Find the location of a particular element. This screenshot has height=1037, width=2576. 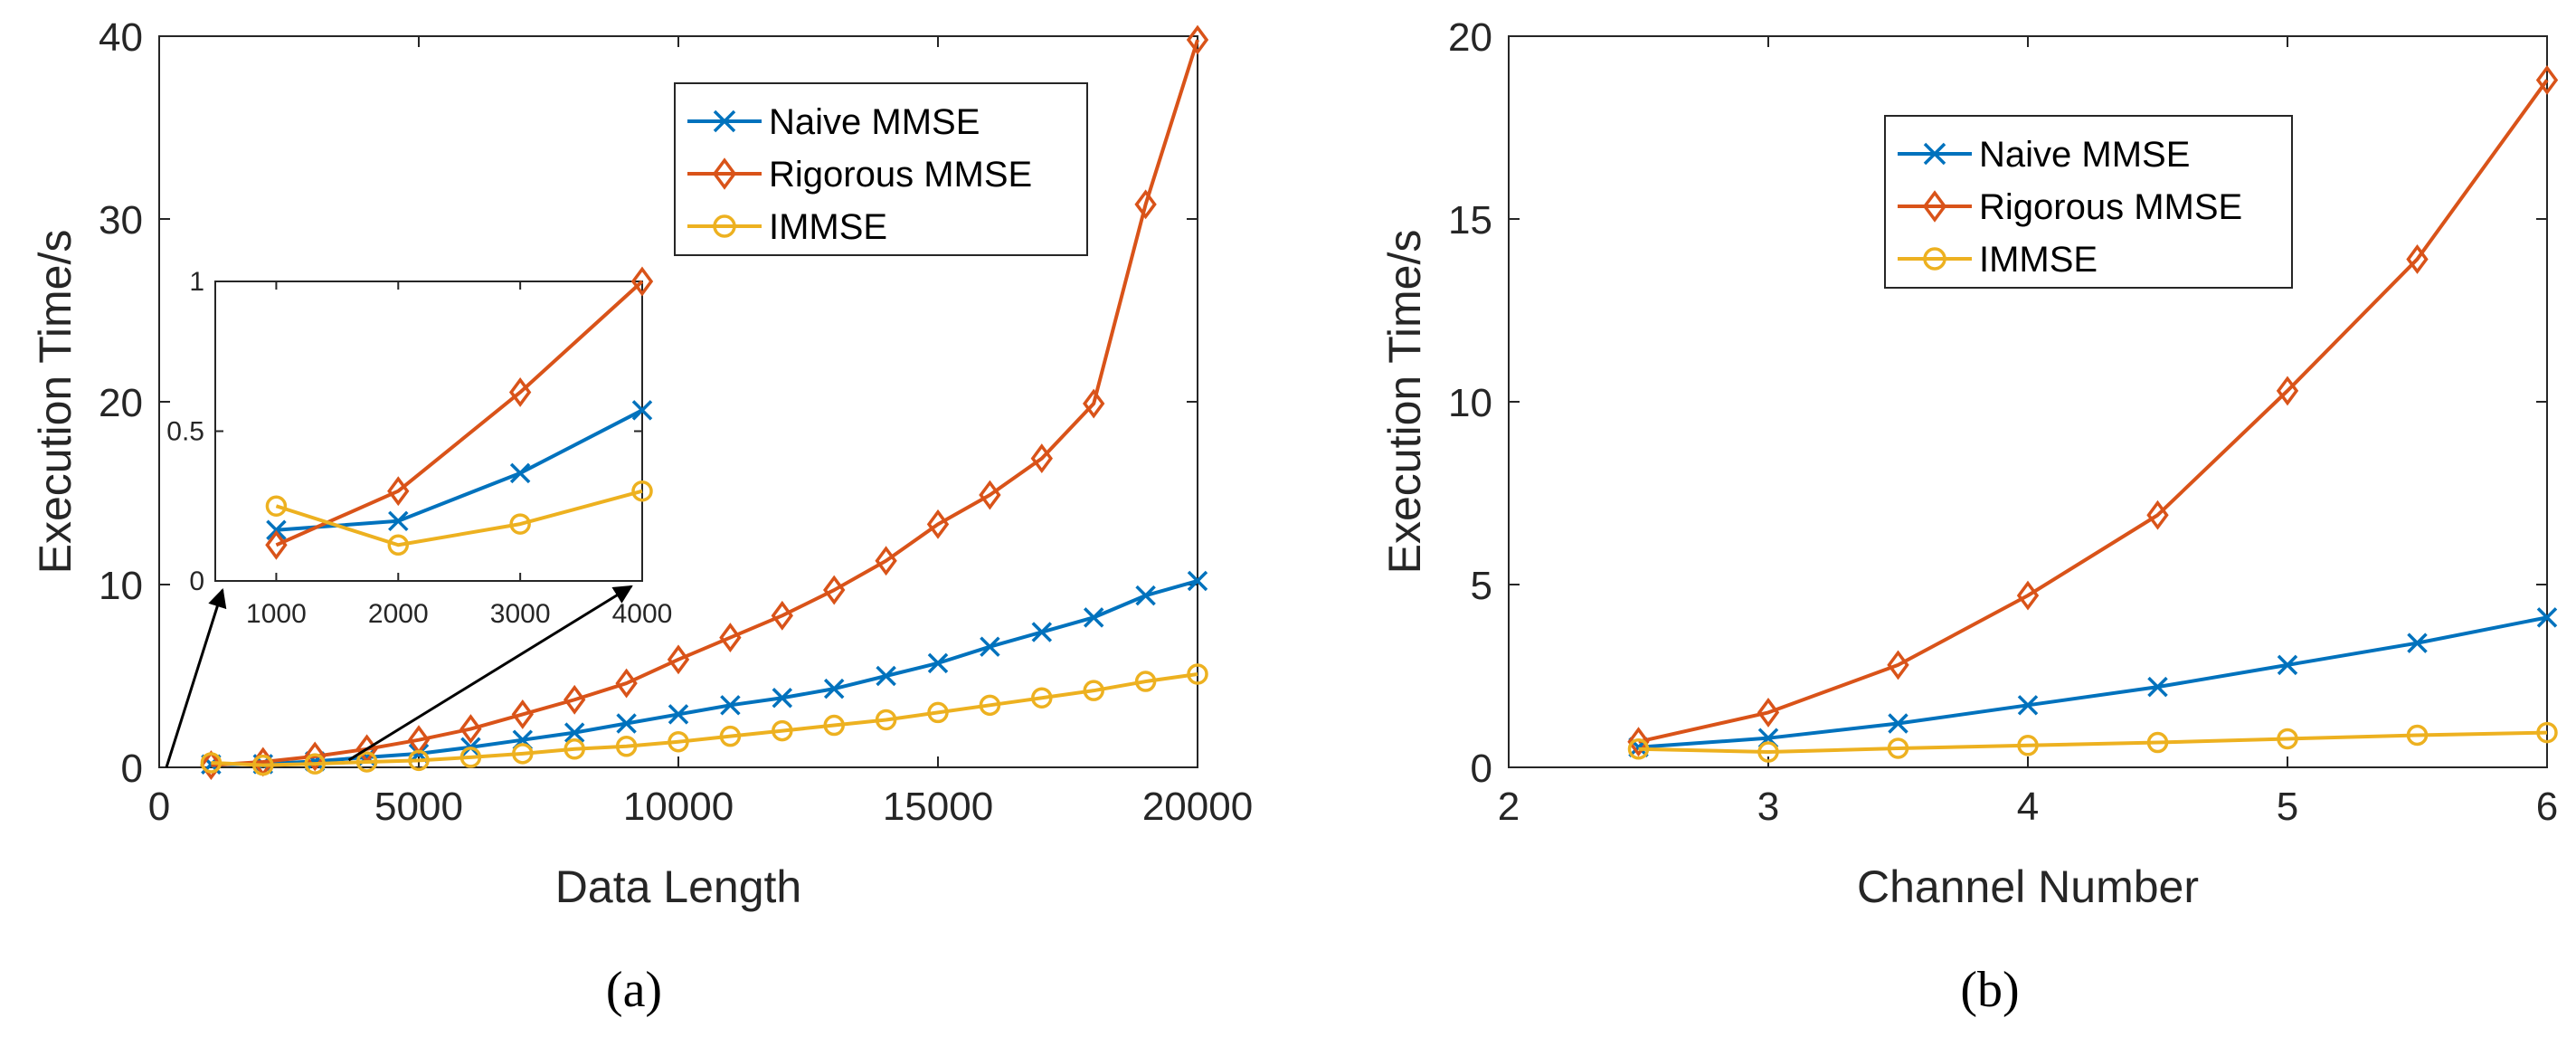

x-tick-label: 3000 is located at coordinates (520, 614).